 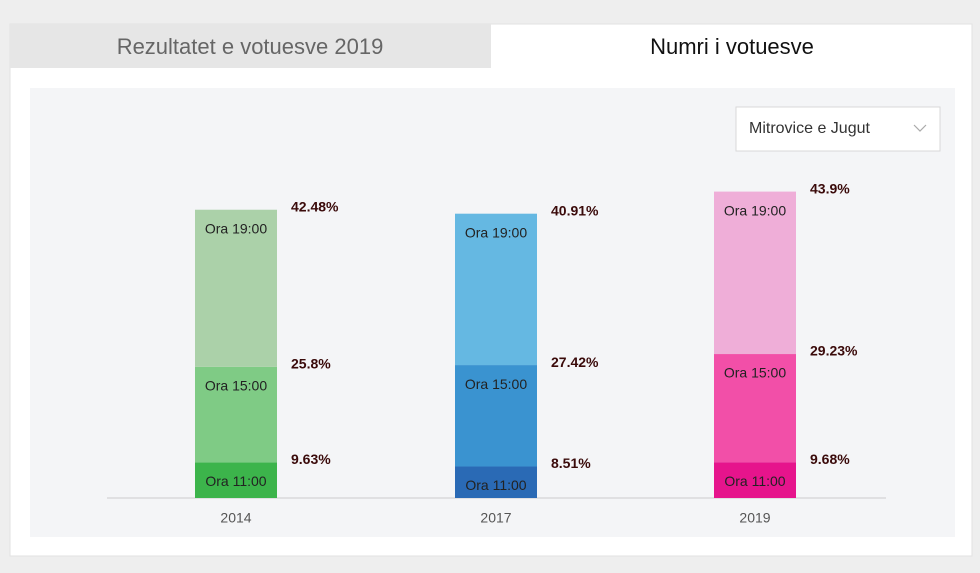 I want to click on tab, so click(x=250, y=46).